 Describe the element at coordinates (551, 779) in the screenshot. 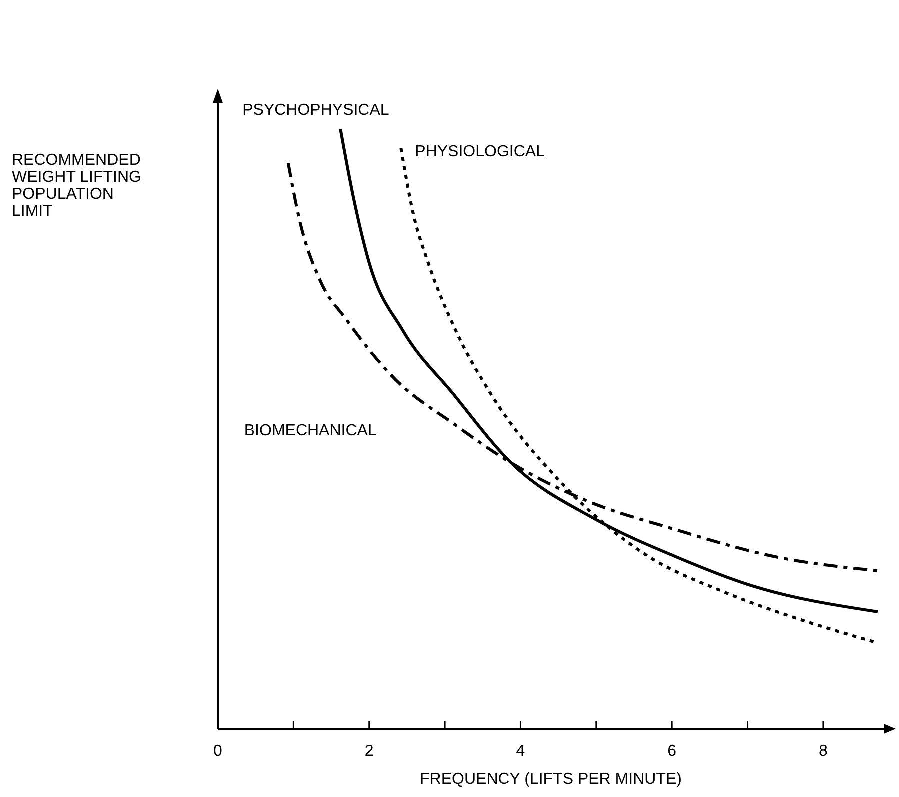

I see `x-axis-title: FREQUENCY (LIFTS PER MINUTE)` at that location.